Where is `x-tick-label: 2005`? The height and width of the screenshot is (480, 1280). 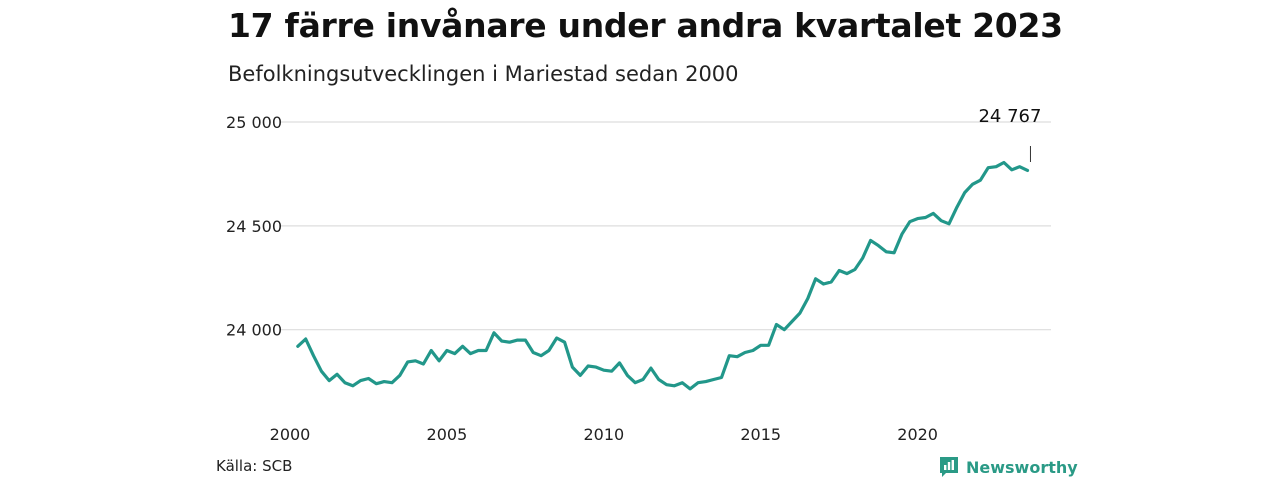
x-tick-label: 2005 is located at coordinates (447, 434).